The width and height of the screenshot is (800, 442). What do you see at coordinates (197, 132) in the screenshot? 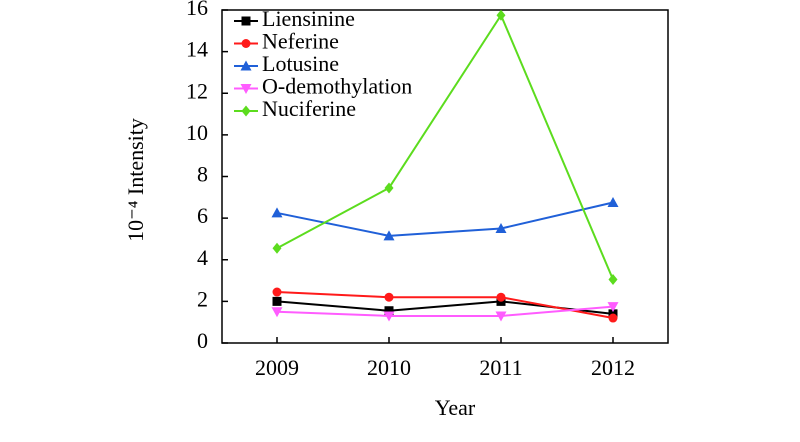
I see `y-tick-label: 10` at bounding box center [197, 132].